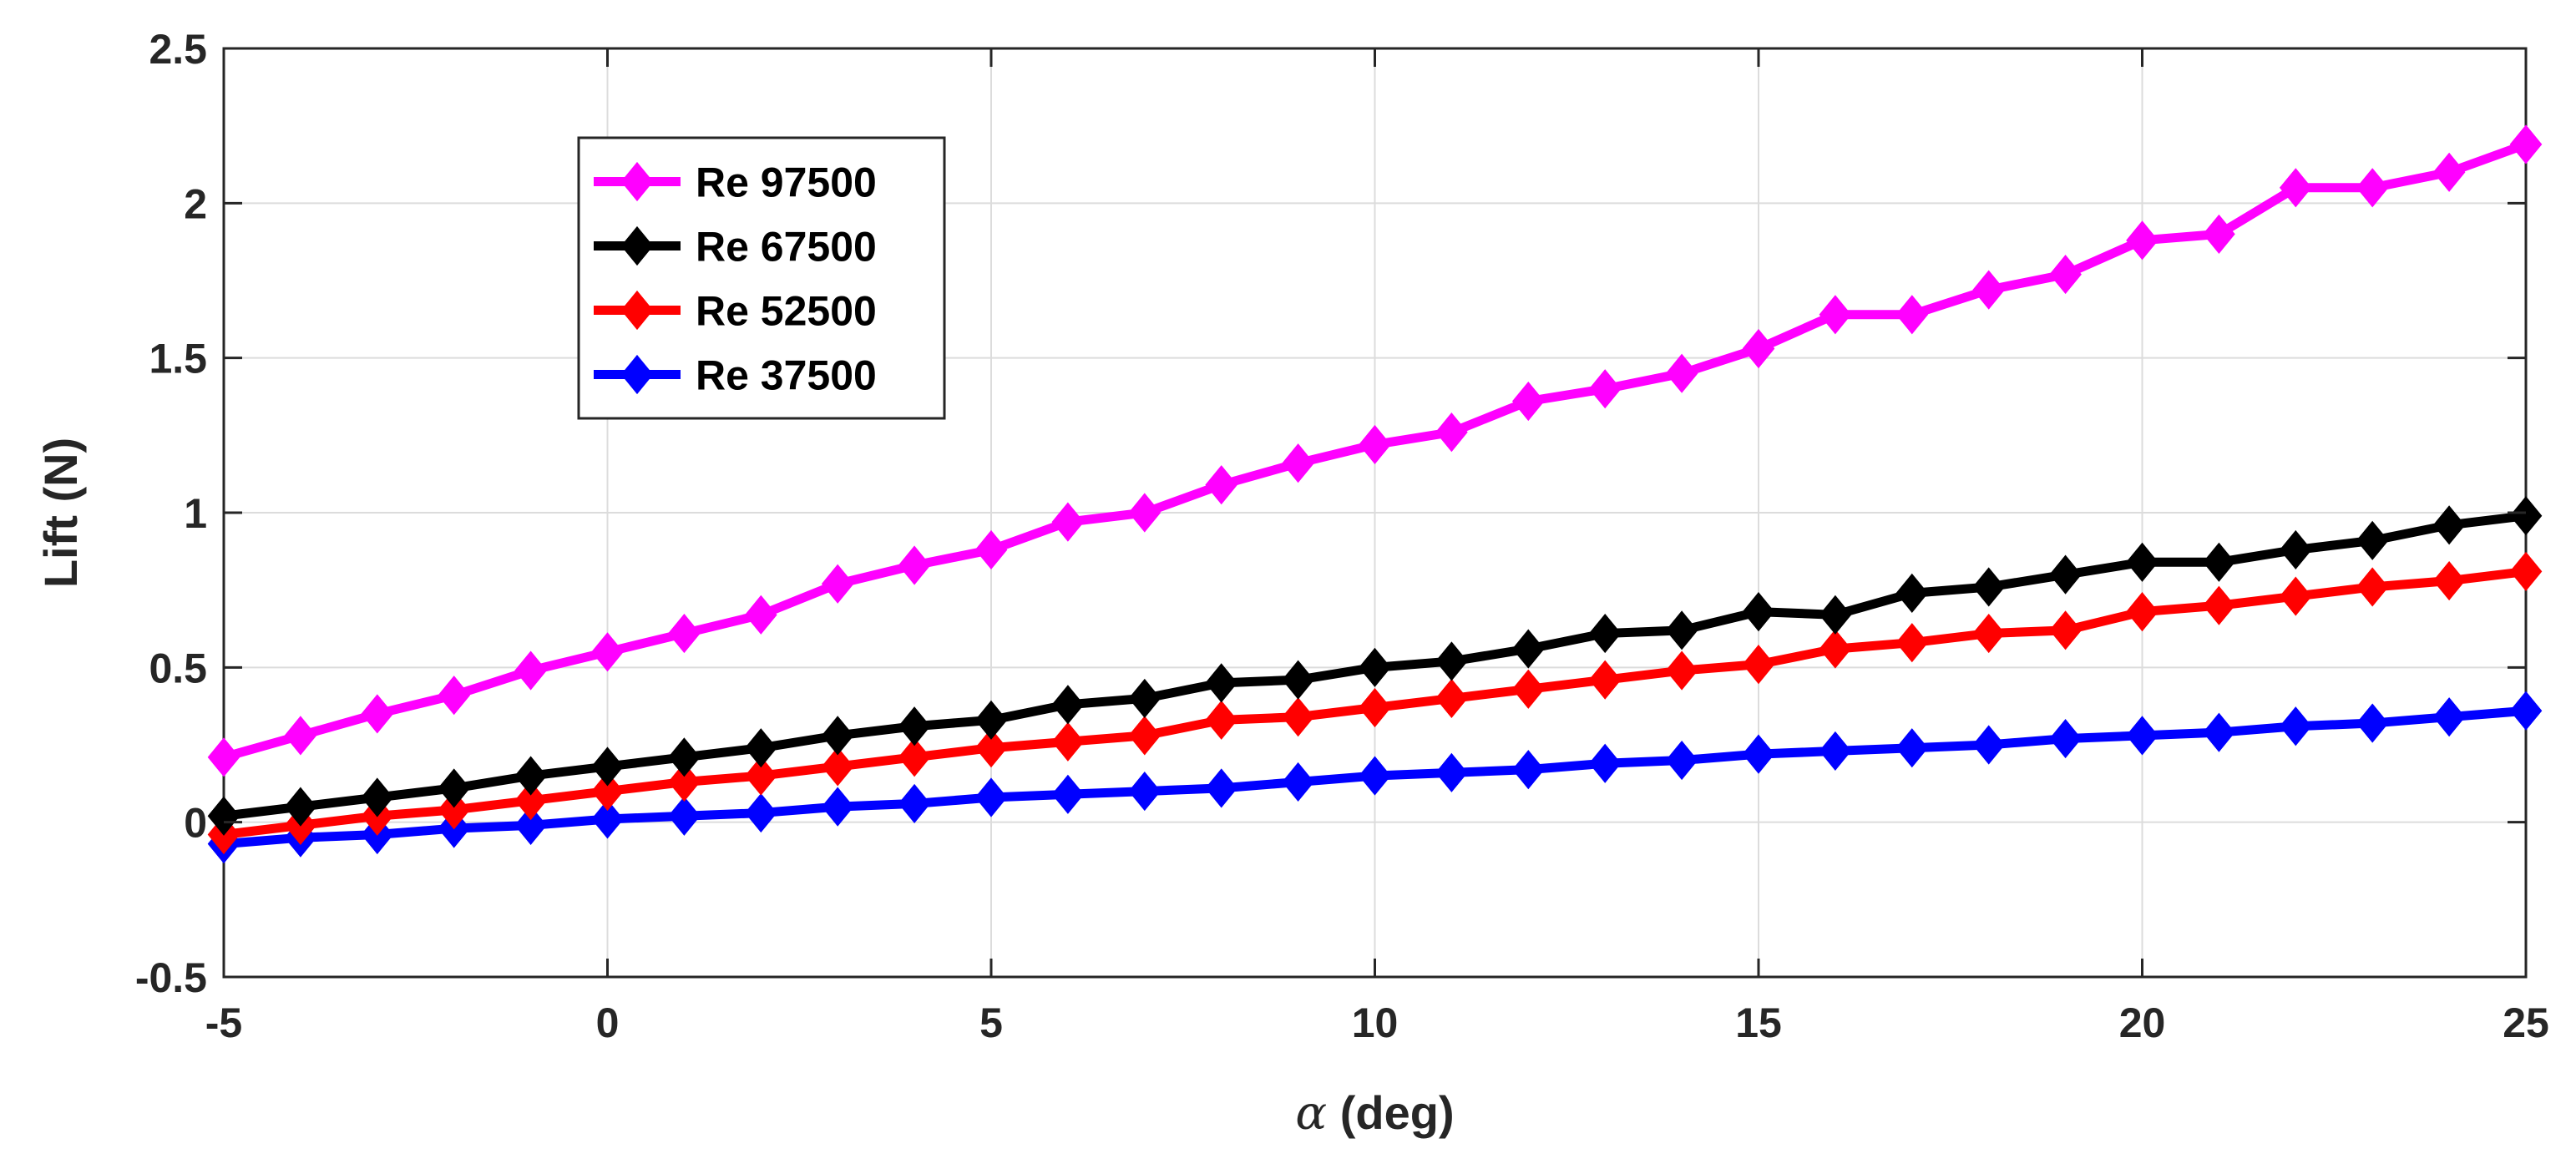 This screenshot has height=1169, width=2576. What do you see at coordinates (1376, 1022) in the screenshot?
I see `x-tick-label: 10` at bounding box center [1376, 1022].